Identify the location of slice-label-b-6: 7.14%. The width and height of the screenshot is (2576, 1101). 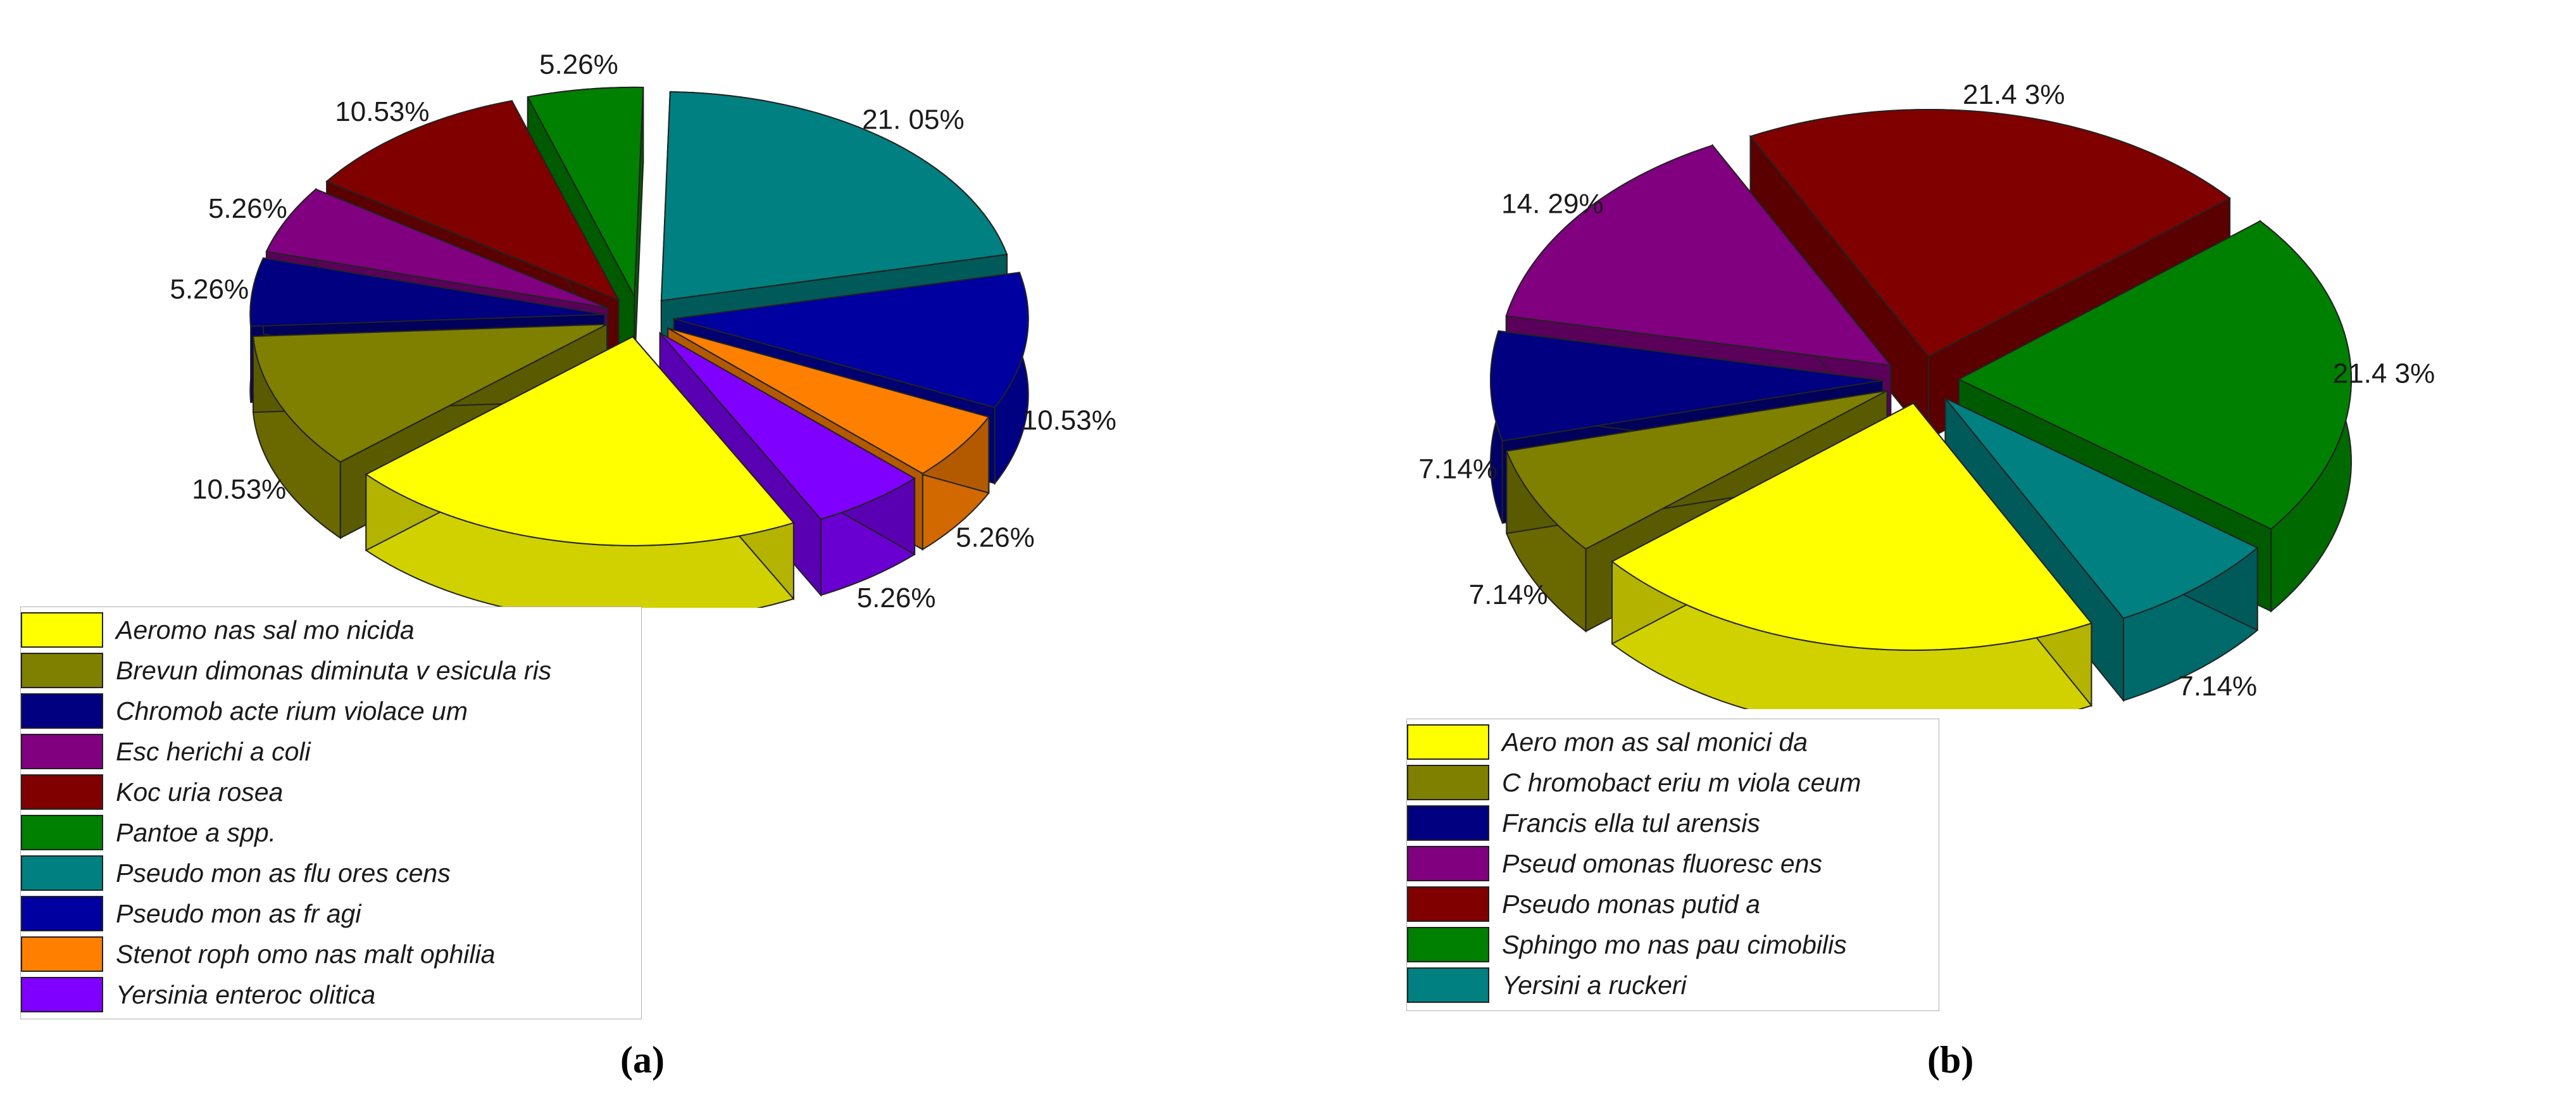
(2217, 685).